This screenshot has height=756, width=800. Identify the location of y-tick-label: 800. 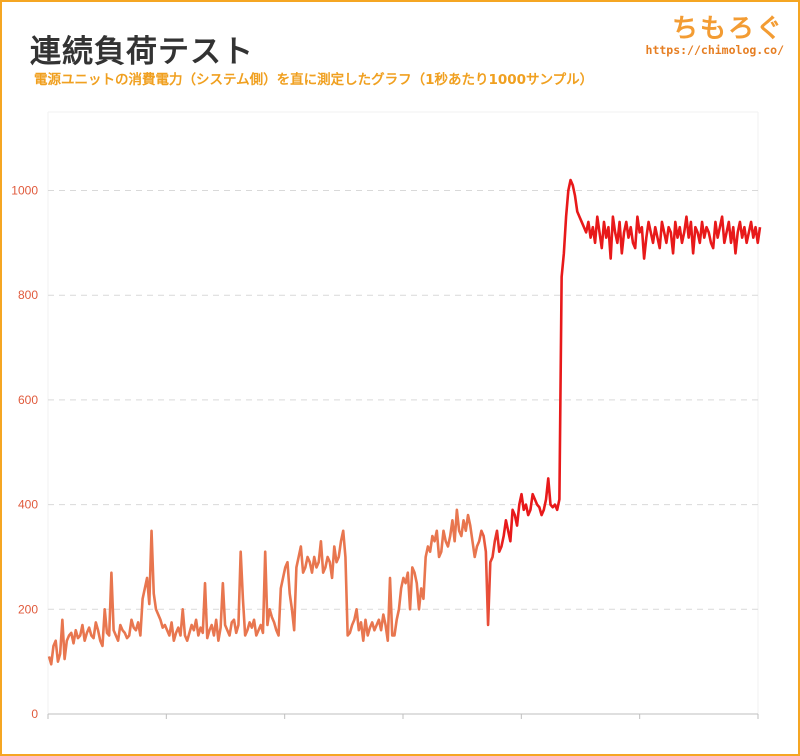
(28, 295).